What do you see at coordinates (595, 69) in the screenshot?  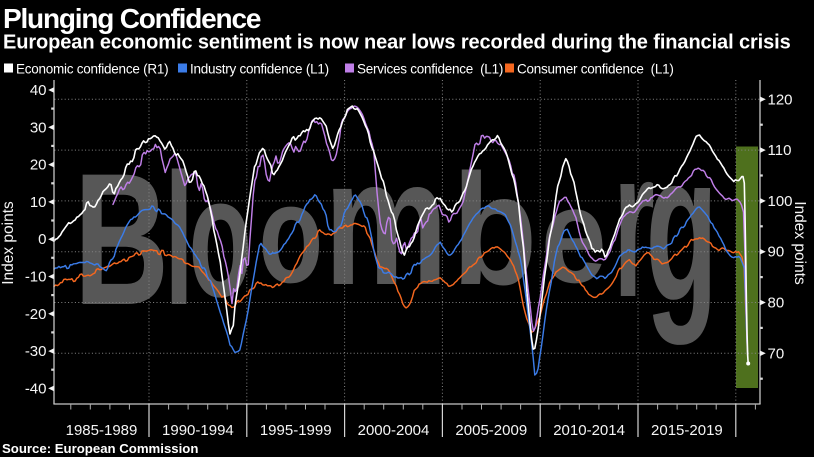 I see `svg-text: Consumer confidence (L1)` at bounding box center [595, 69].